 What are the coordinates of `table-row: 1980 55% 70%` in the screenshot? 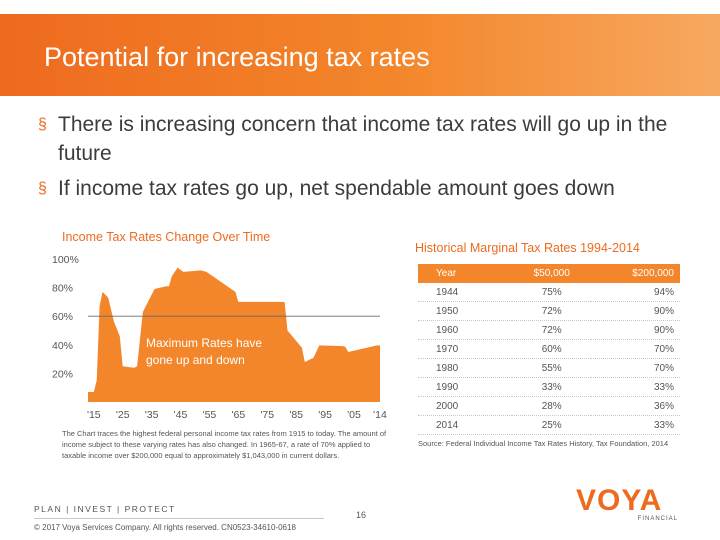 It's located at (549, 368).